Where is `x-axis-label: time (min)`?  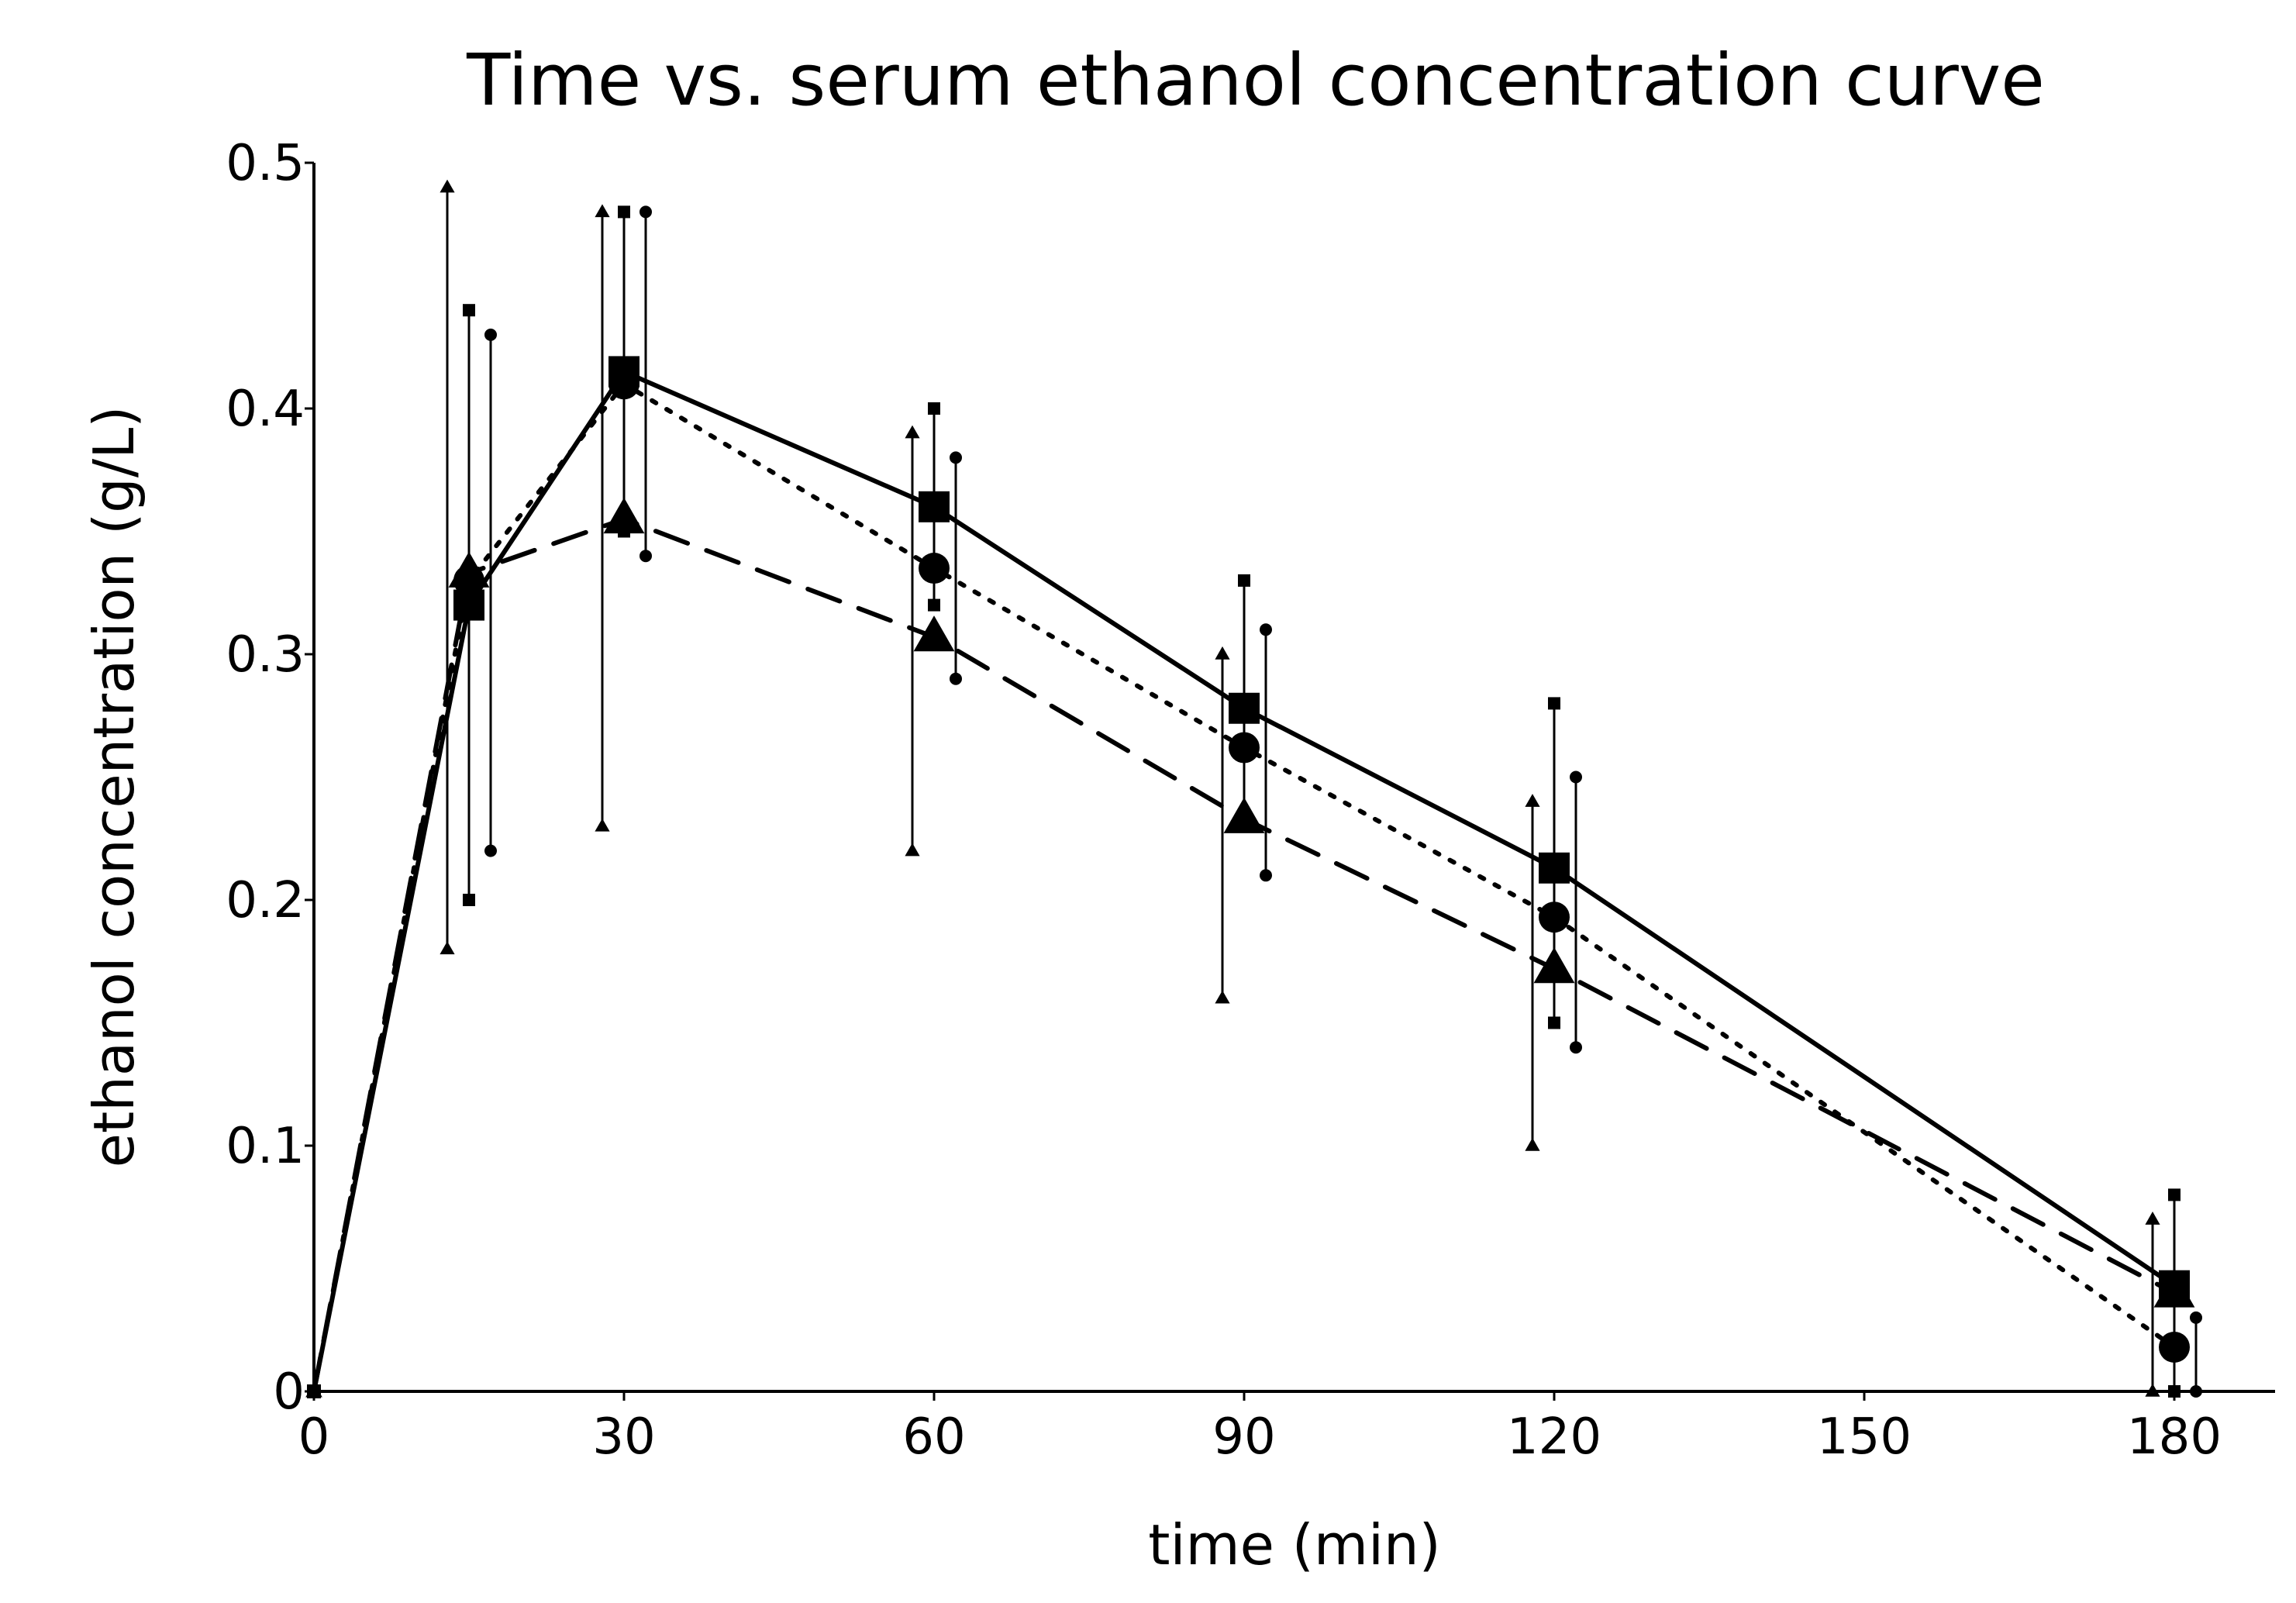 x-axis-label: time (min) is located at coordinates (1294, 1544).